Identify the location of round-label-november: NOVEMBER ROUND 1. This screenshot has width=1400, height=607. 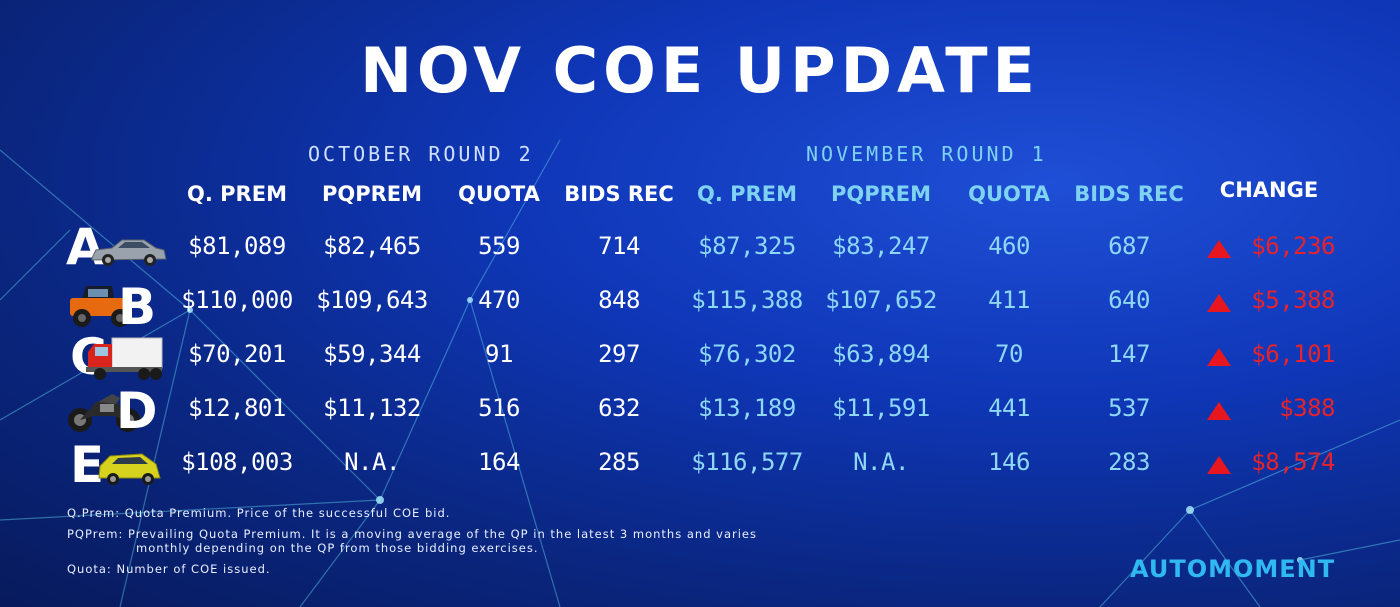
(926, 154).